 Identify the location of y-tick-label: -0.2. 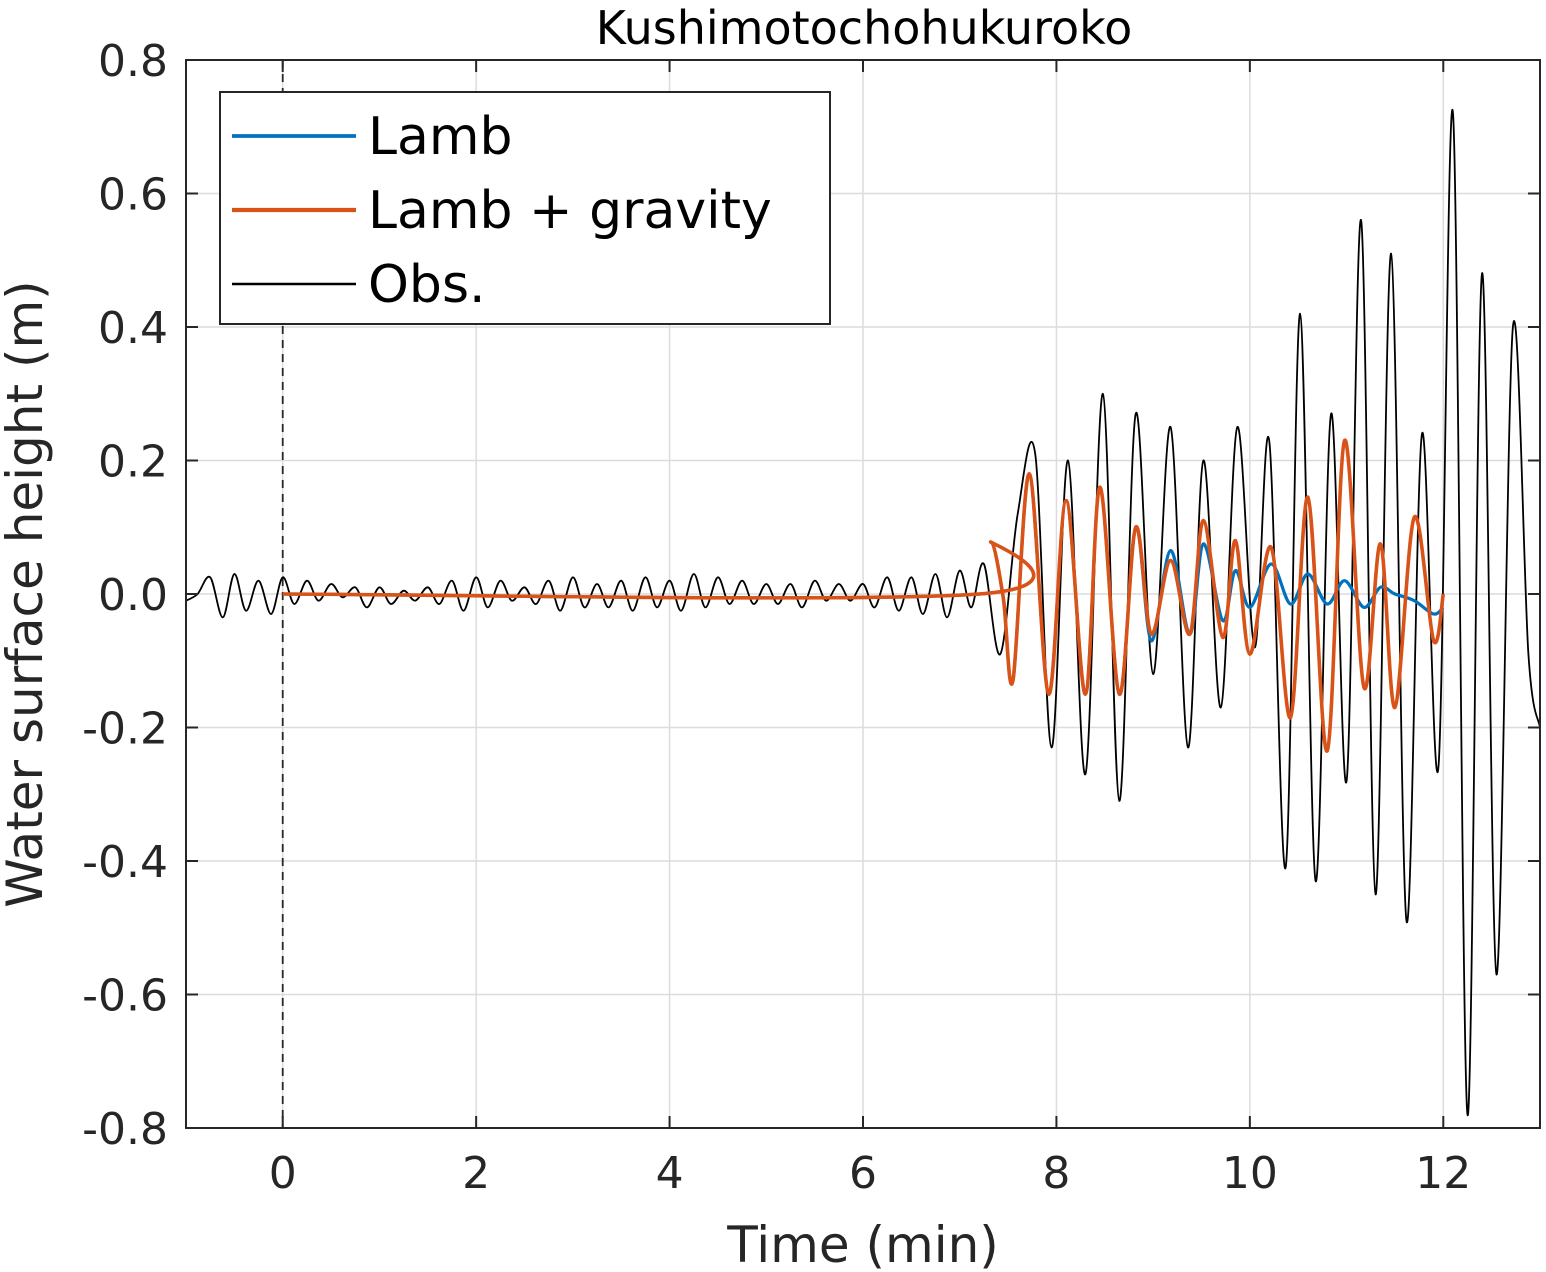
(125, 729).